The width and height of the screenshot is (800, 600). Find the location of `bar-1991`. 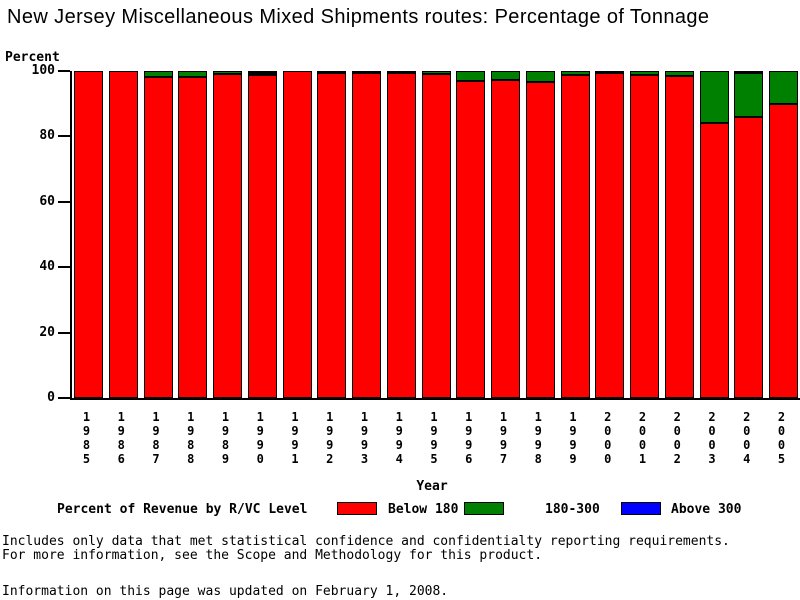

bar-1991 is located at coordinates (297, 234).